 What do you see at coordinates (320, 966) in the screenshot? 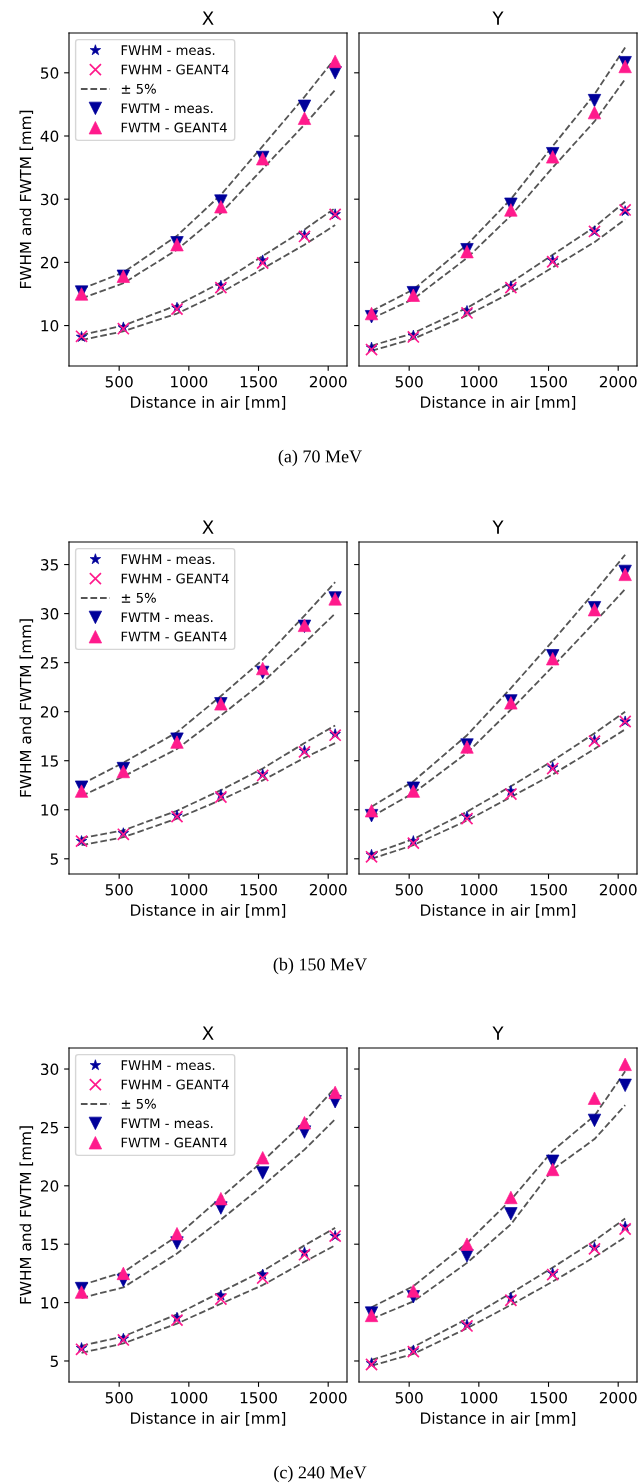
I see `text: (b) 150 MeV` at bounding box center [320, 966].